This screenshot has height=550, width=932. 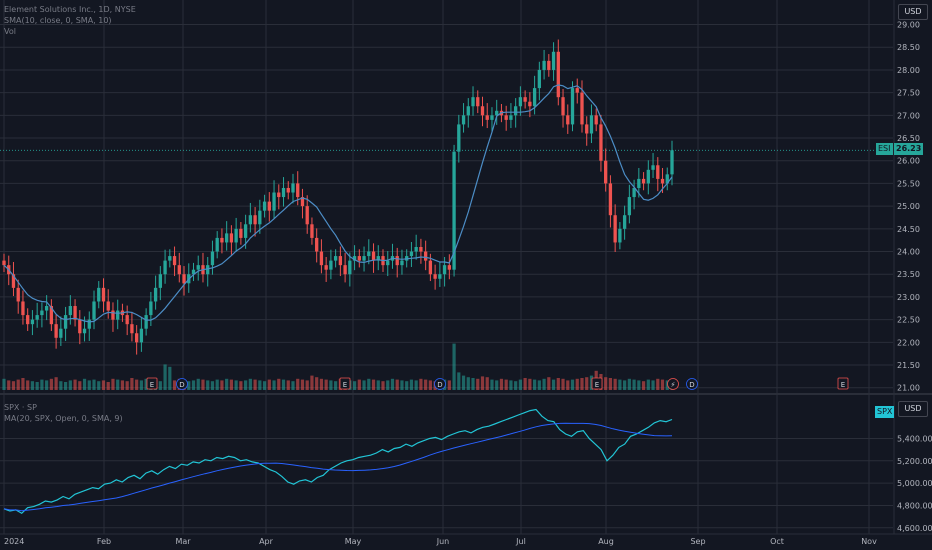 I want to click on price-tick-label: 24.50, so click(x=908, y=229).